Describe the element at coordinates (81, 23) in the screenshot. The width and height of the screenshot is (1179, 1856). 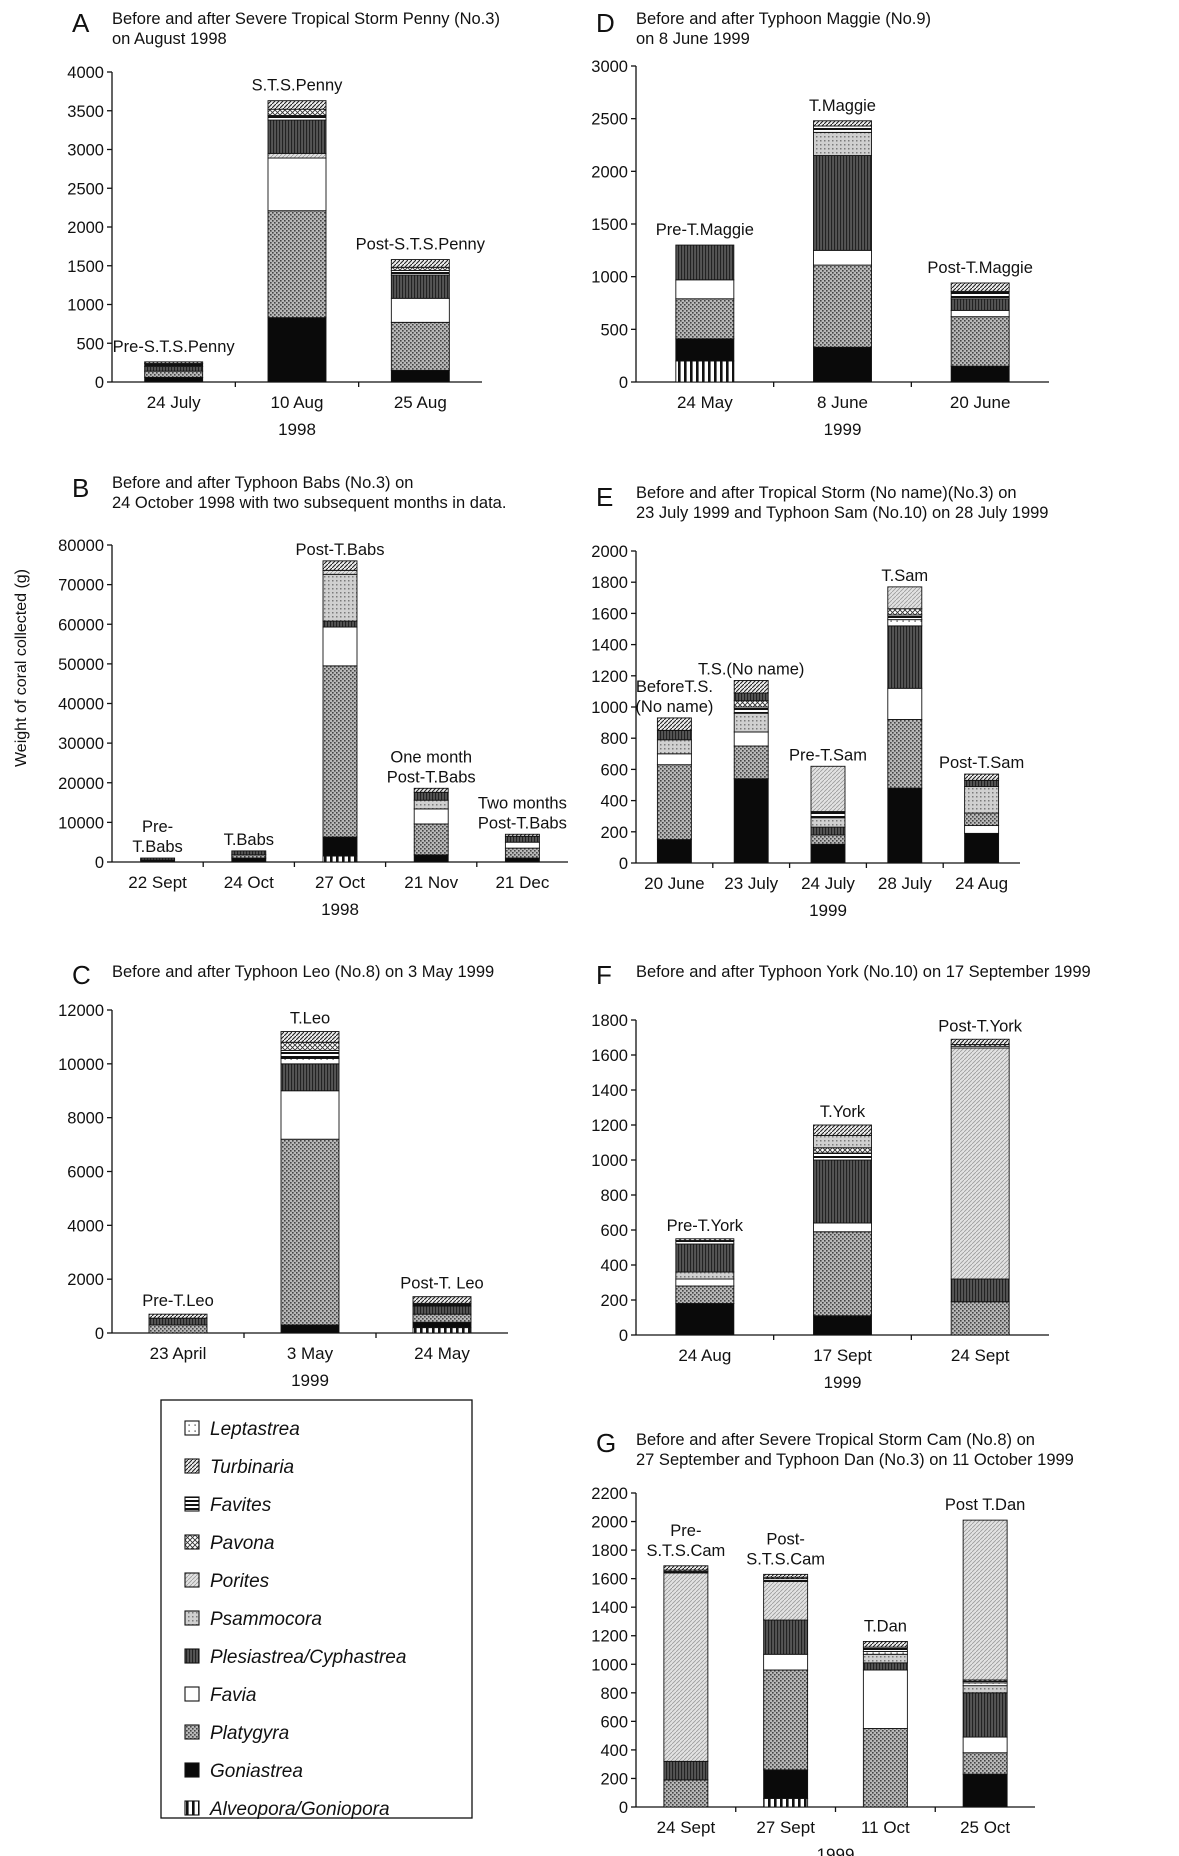
I see `panel-letter: A` at that location.